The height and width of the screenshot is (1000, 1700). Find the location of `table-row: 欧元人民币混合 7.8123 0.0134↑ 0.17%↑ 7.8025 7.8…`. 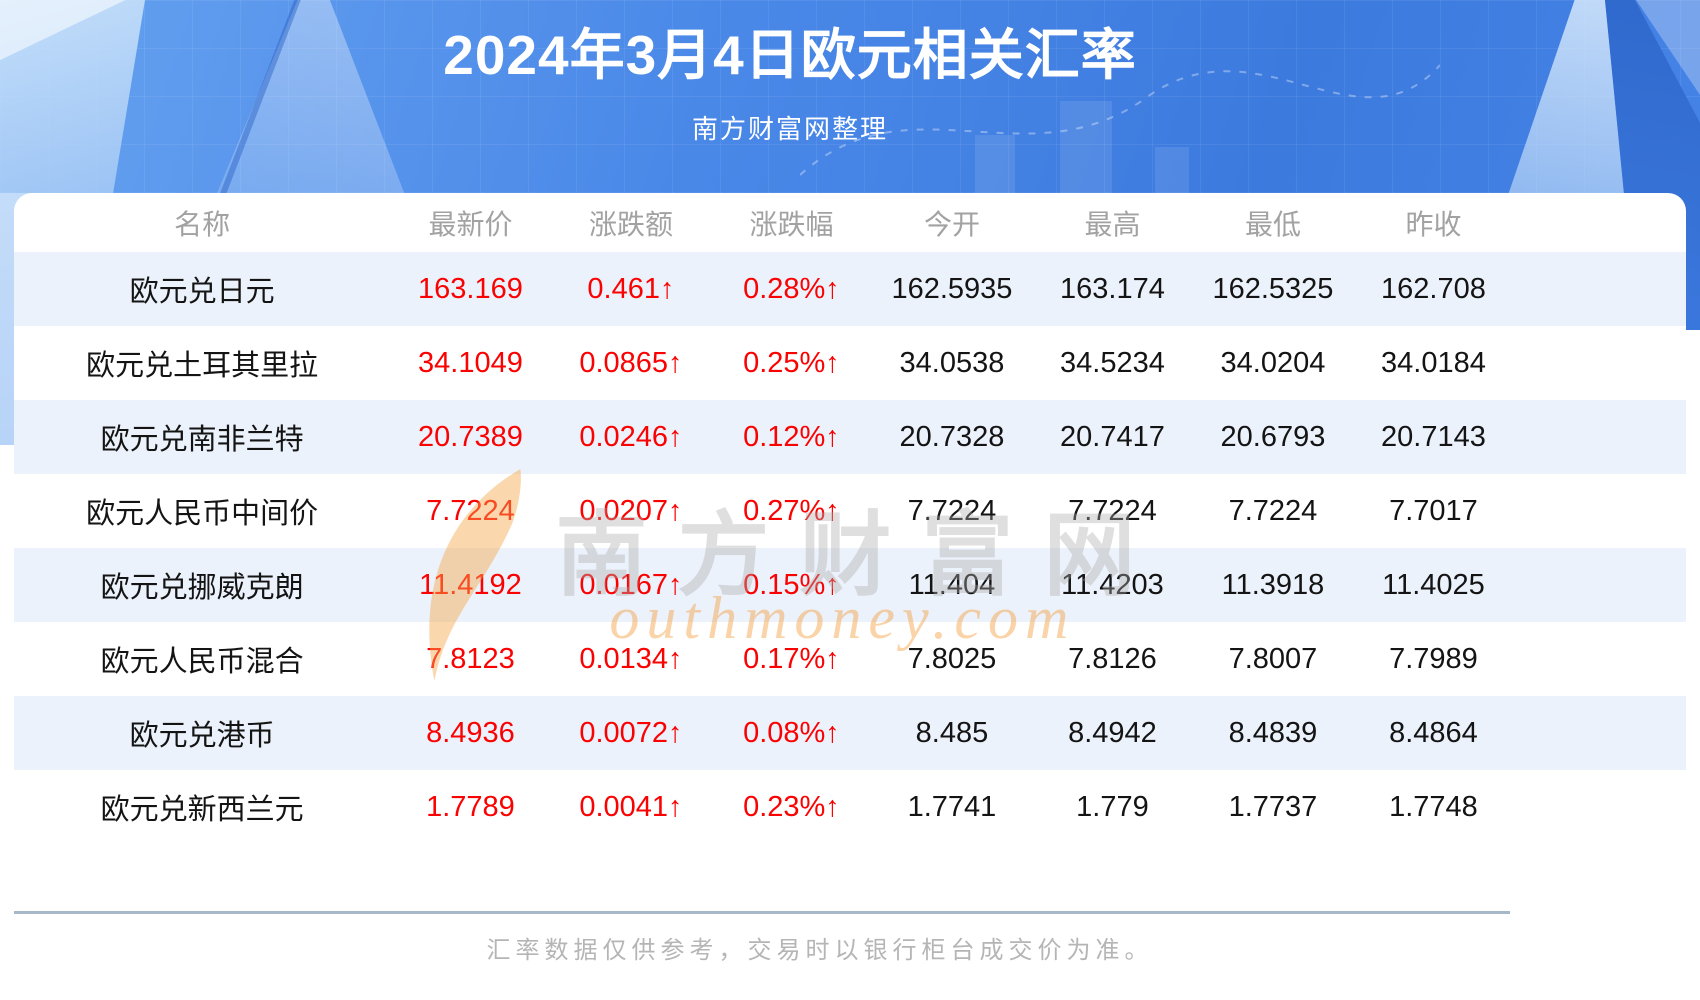

table-row: 欧元人民币混合 7.8123 0.0134↑ 0.17%↑ 7.8025 7.8… is located at coordinates (850, 659).